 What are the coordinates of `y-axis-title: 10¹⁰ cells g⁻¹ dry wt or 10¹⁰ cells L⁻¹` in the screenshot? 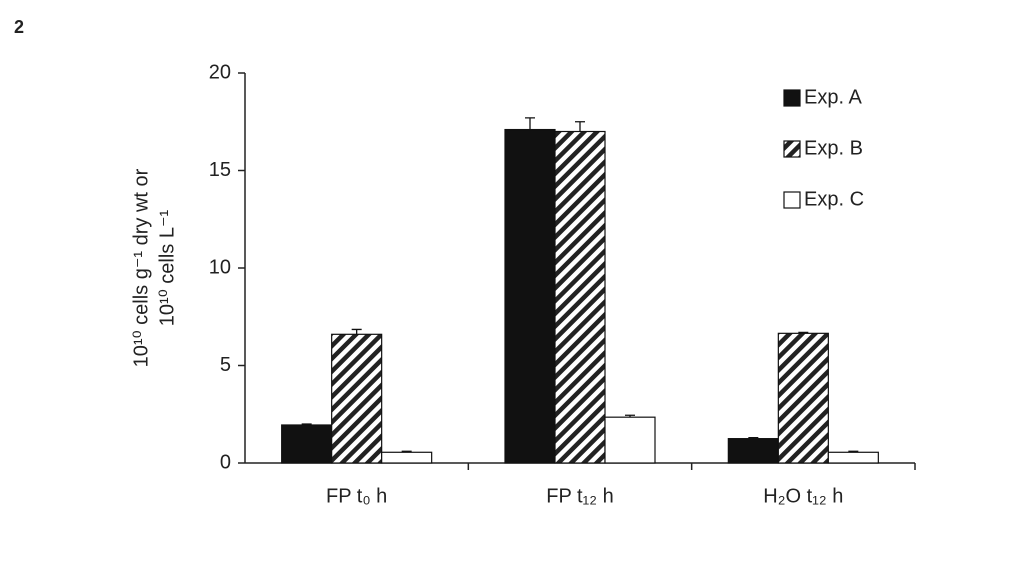 It's located at (154, 267).